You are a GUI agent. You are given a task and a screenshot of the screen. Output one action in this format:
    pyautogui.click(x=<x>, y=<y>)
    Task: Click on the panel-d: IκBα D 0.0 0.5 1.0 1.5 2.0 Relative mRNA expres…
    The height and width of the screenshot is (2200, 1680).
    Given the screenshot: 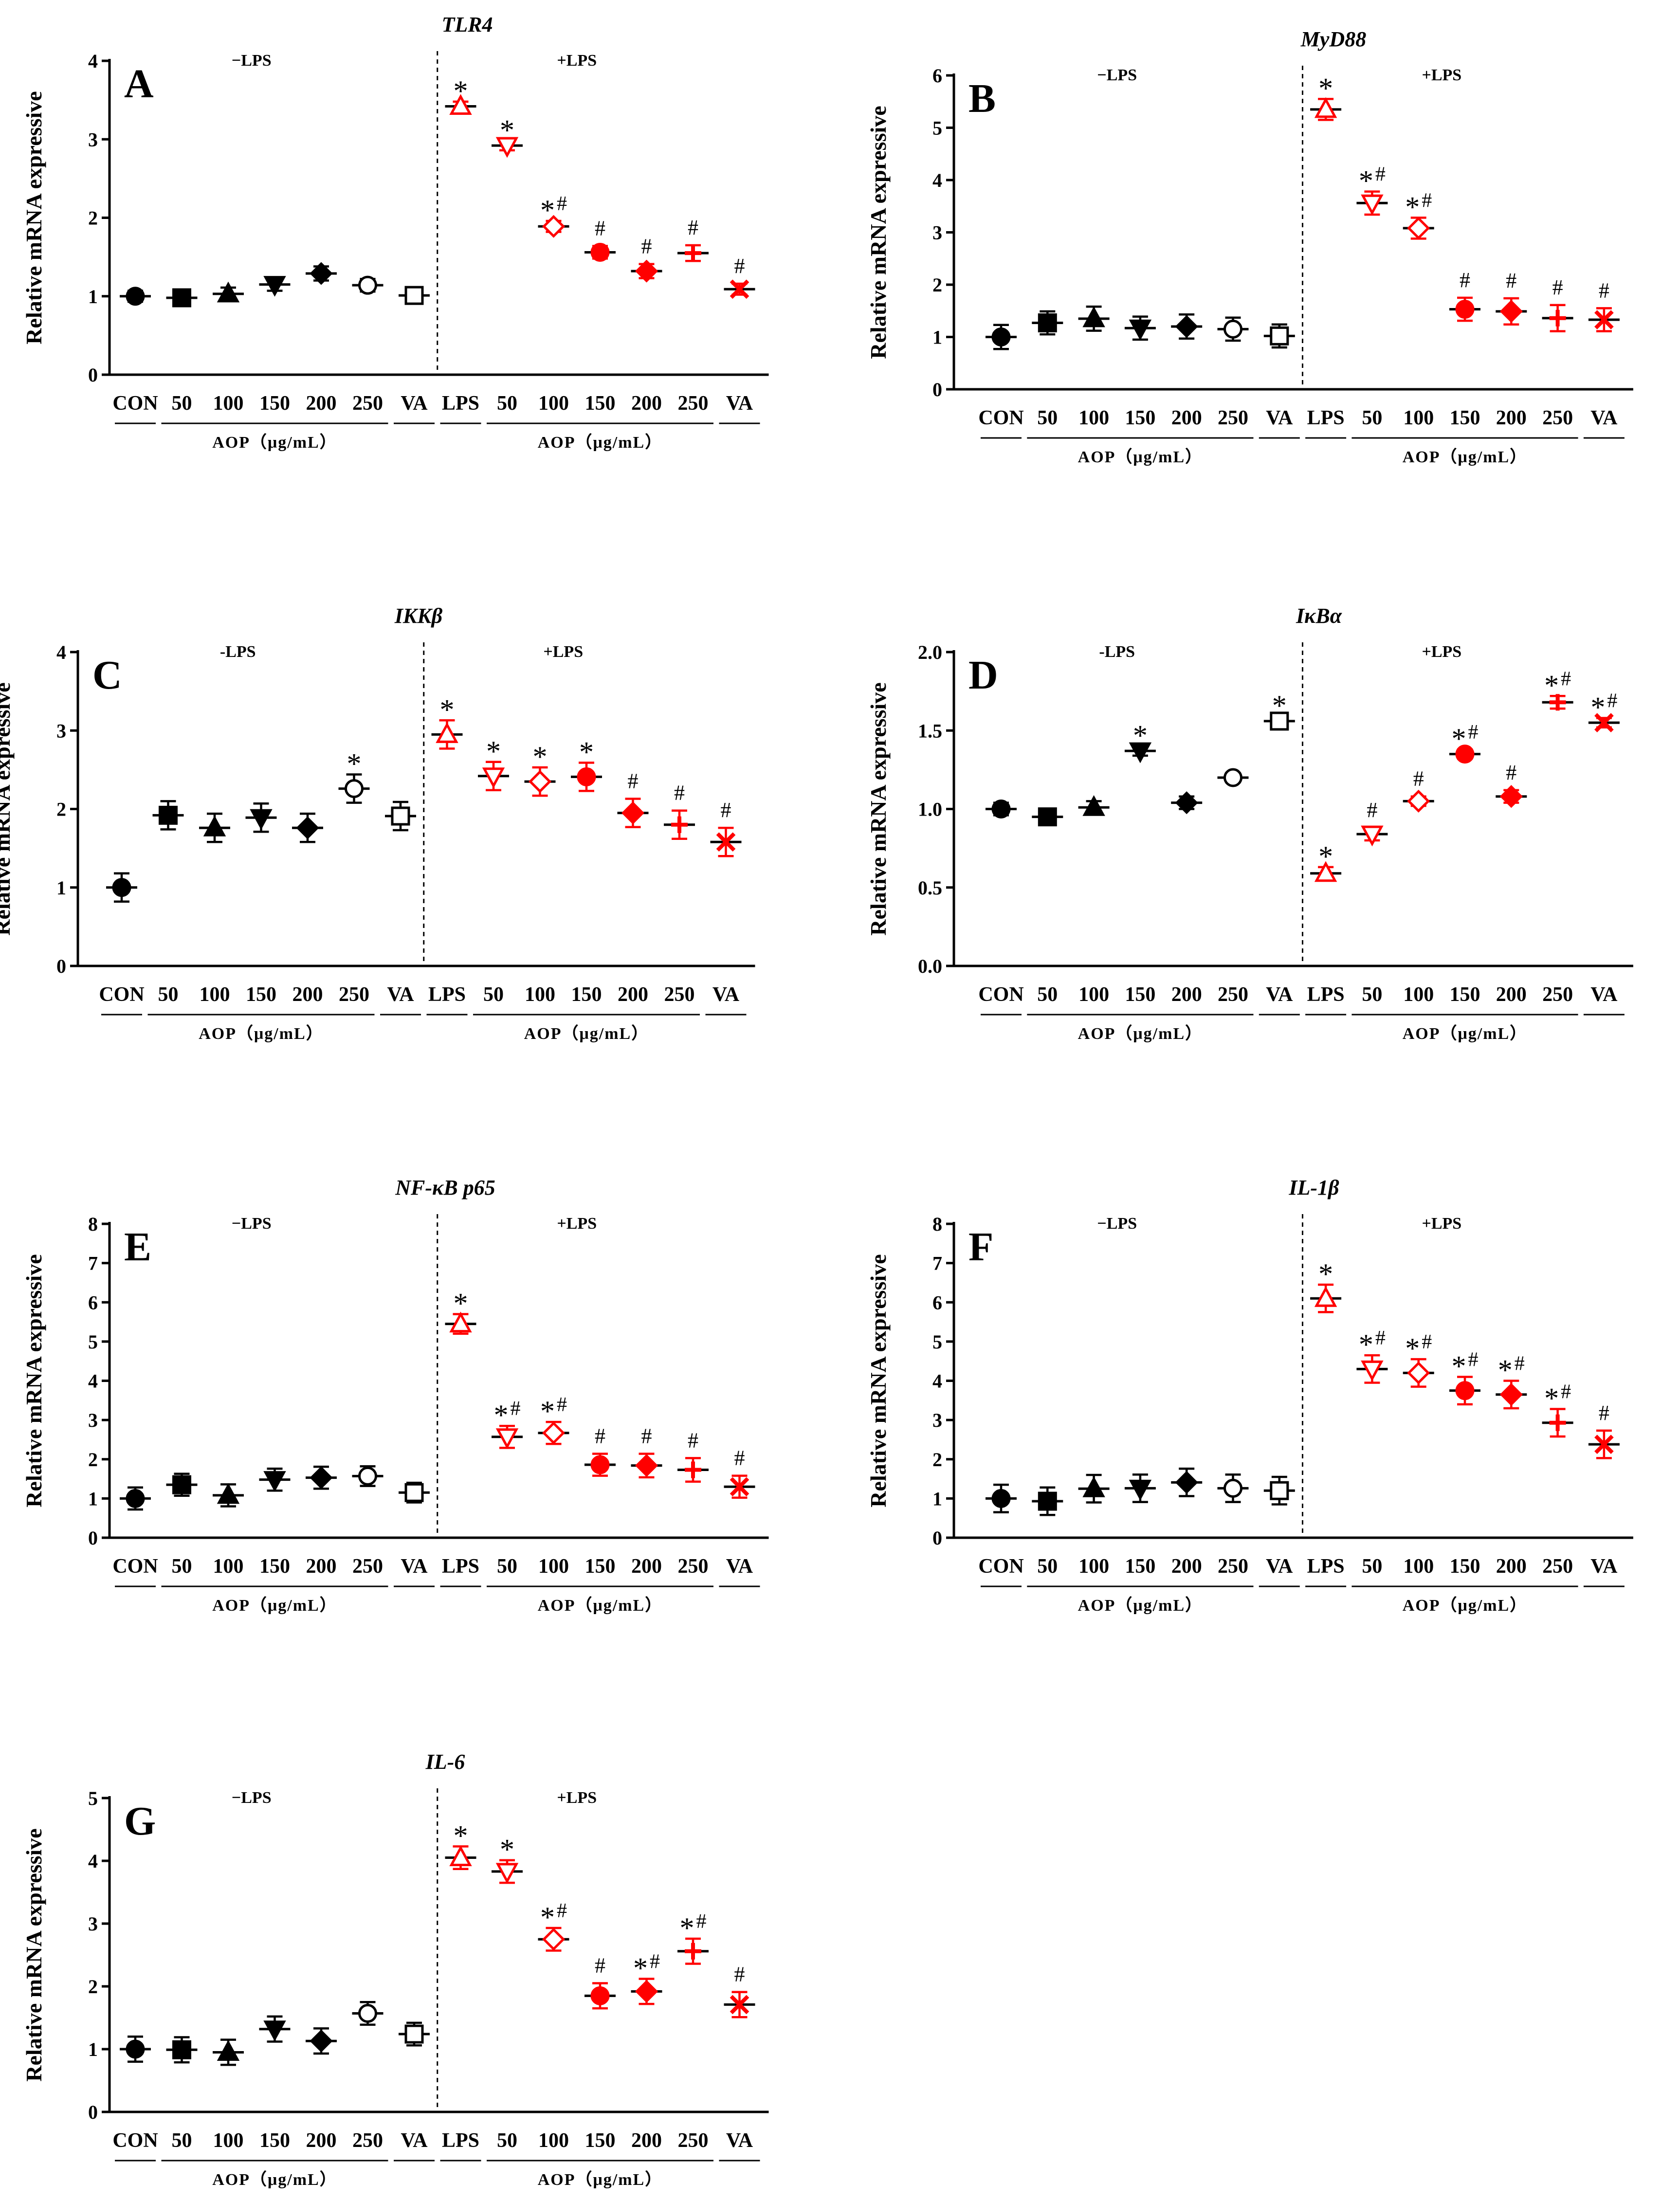 What is the action you would take?
    pyautogui.click(x=1249, y=823)
    